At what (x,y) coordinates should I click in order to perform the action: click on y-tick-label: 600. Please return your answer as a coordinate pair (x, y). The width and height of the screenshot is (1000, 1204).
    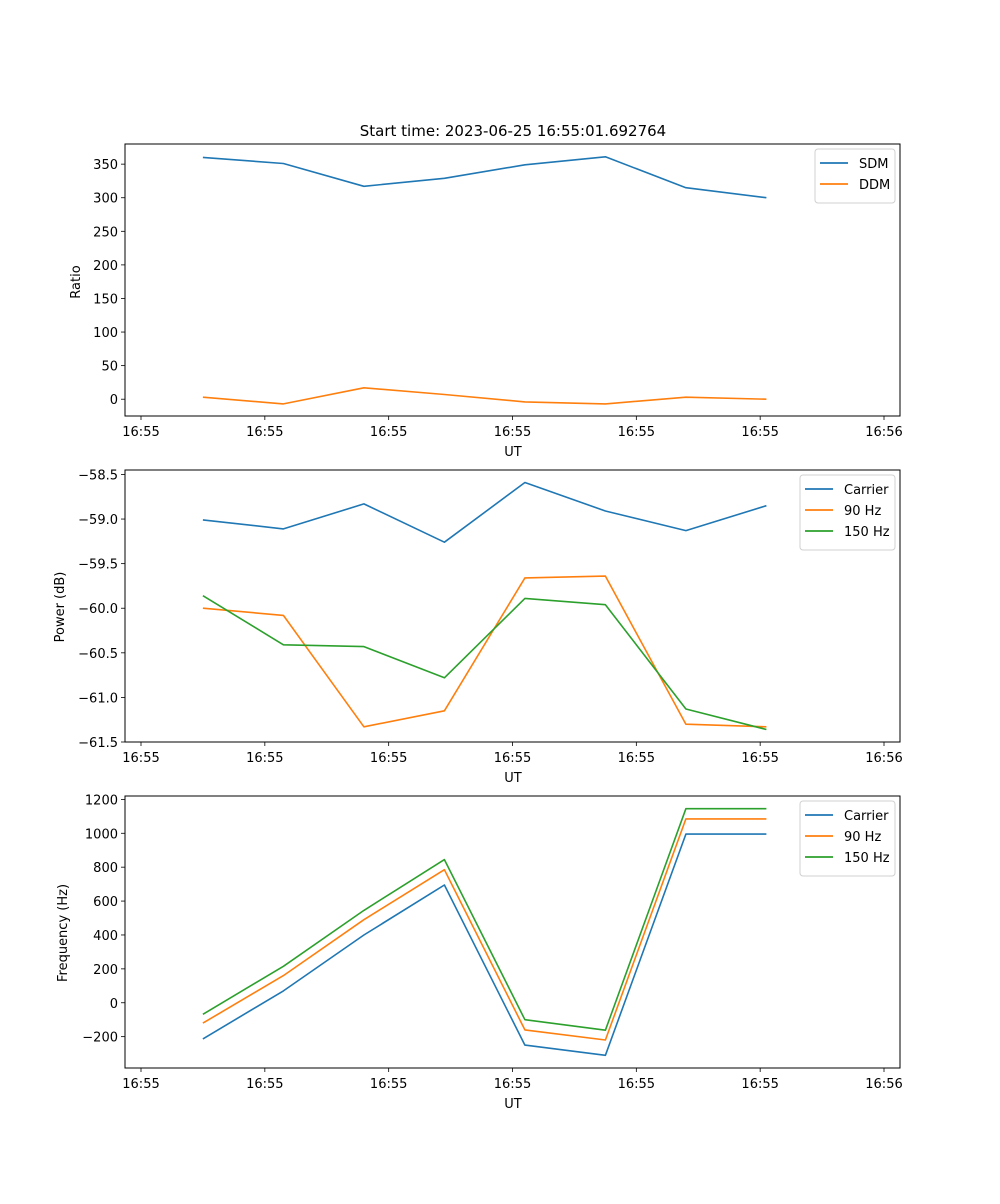
    Looking at the image, I should click on (105, 902).